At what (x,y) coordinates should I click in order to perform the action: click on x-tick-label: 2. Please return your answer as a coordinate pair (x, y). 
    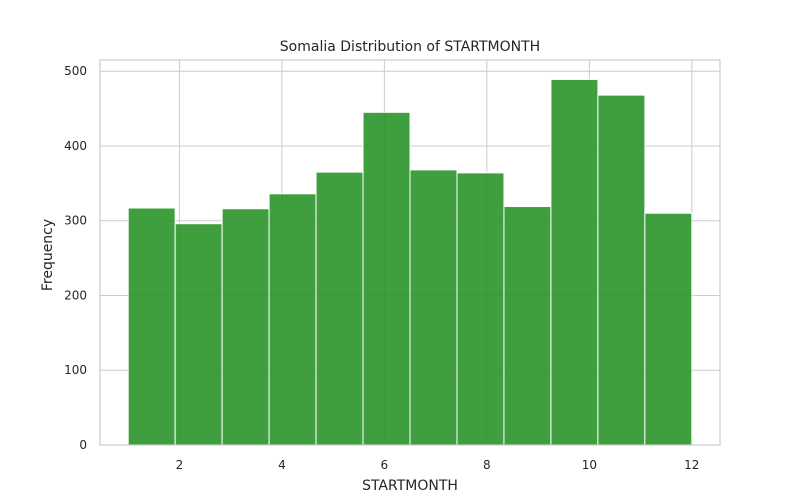
    Looking at the image, I should click on (180, 465).